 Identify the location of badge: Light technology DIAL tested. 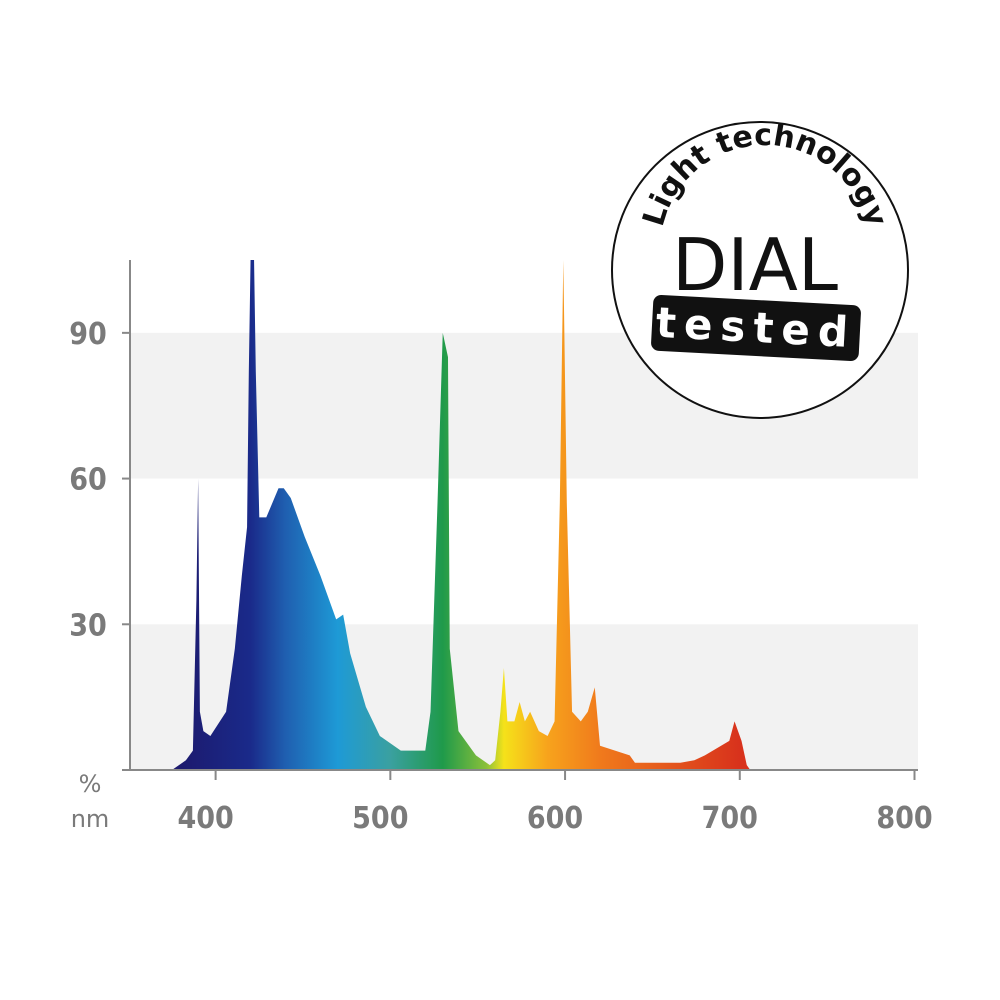
(760, 268).